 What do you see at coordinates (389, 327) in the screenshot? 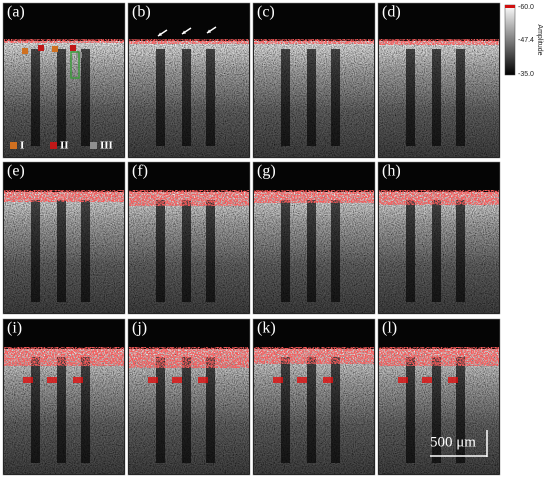
I see `panel-label: (l)` at bounding box center [389, 327].